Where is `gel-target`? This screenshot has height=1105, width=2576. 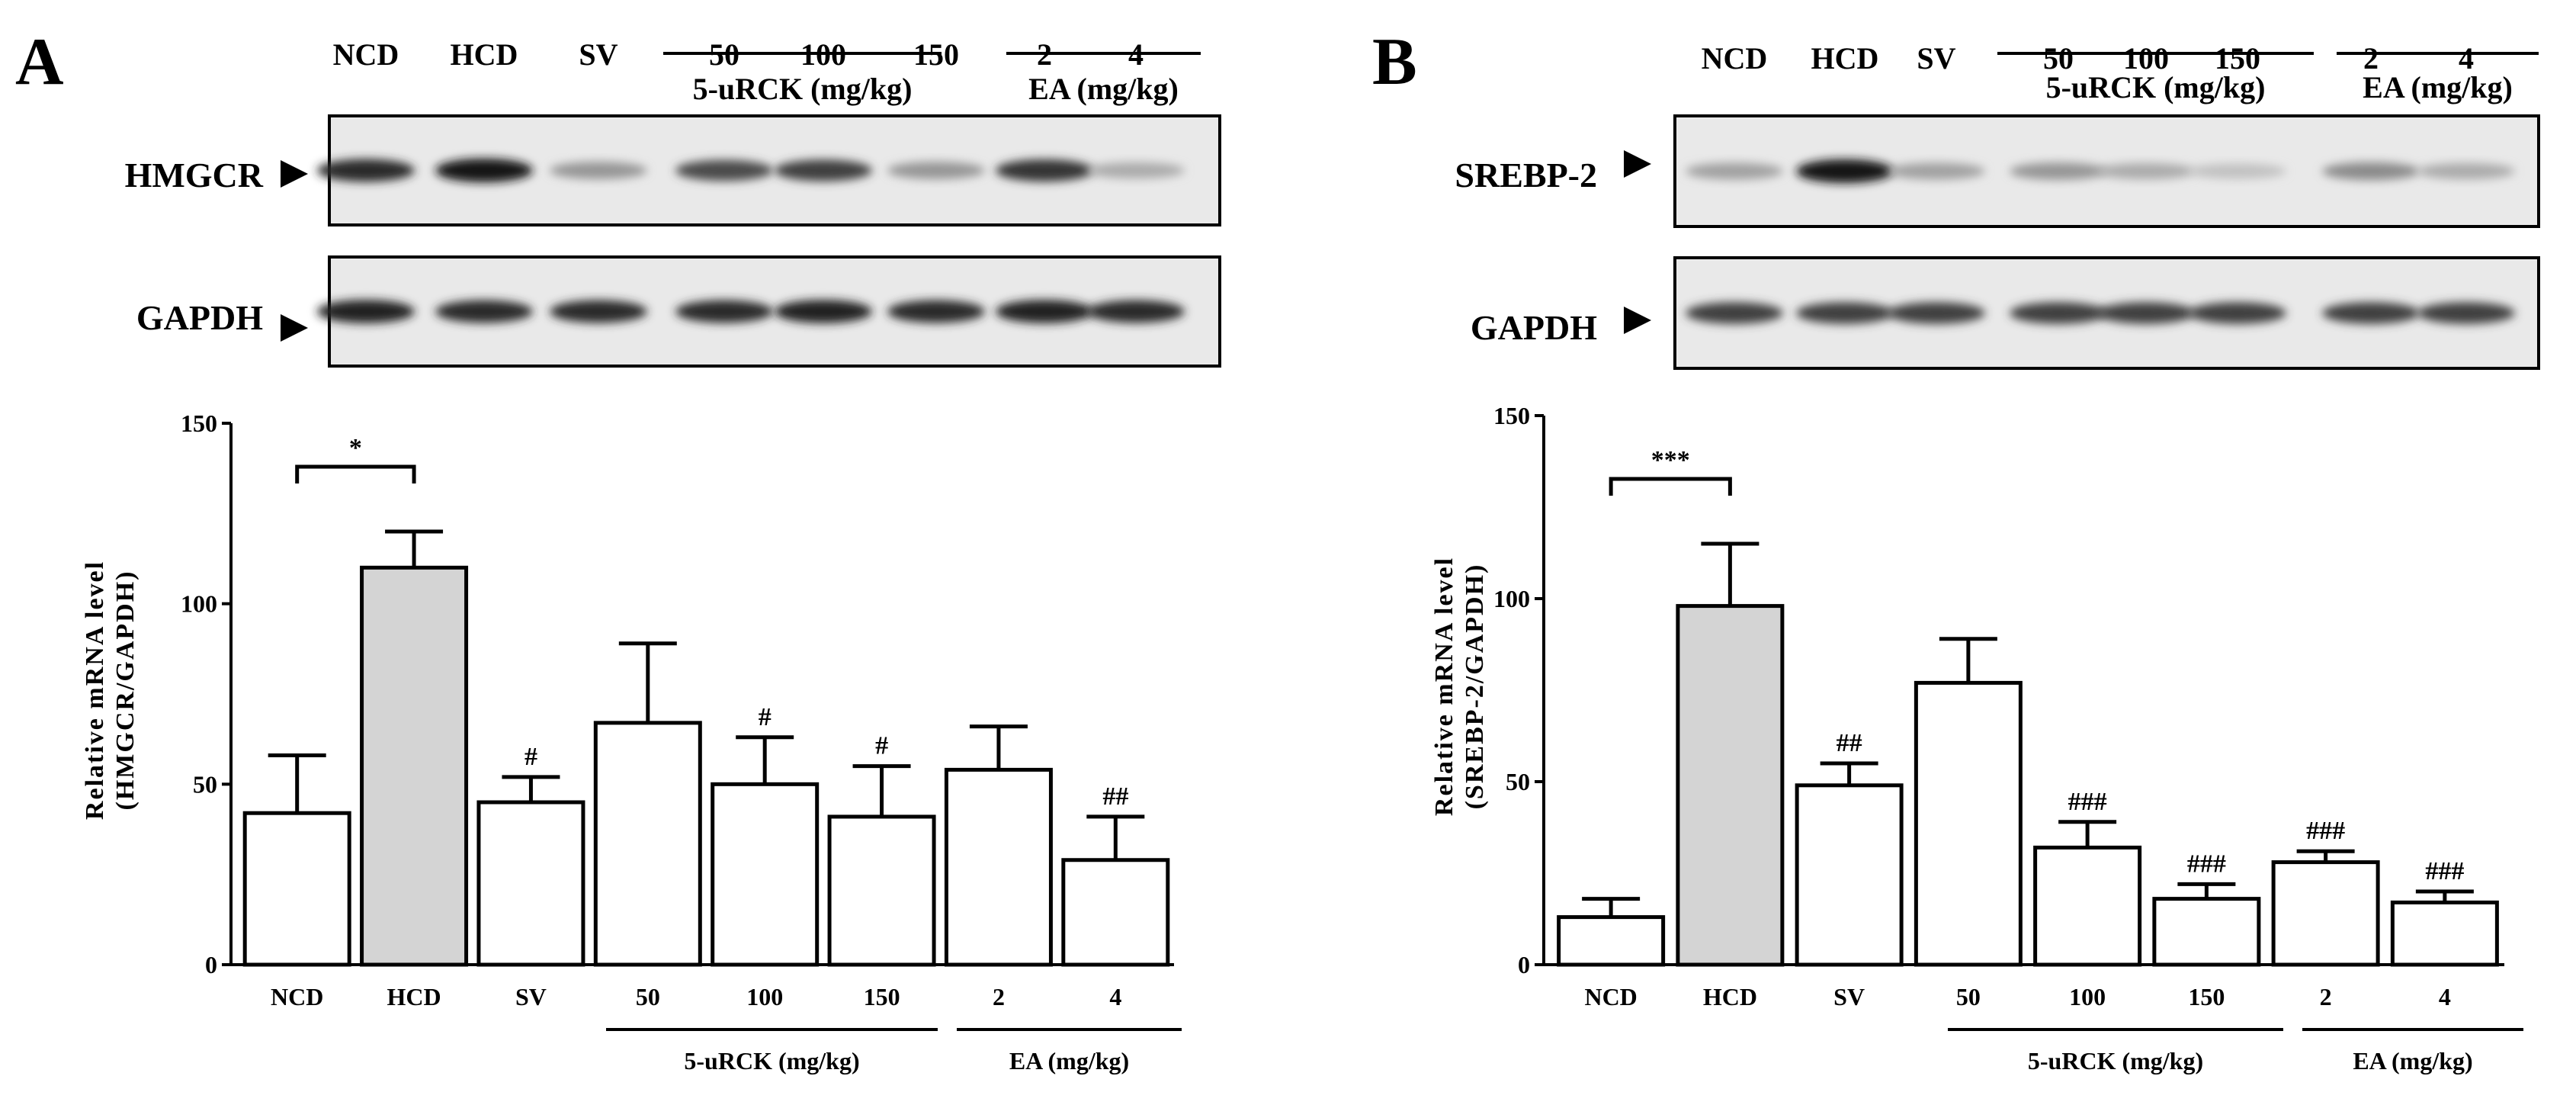
gel-target is located at coordinates (2106, 171).